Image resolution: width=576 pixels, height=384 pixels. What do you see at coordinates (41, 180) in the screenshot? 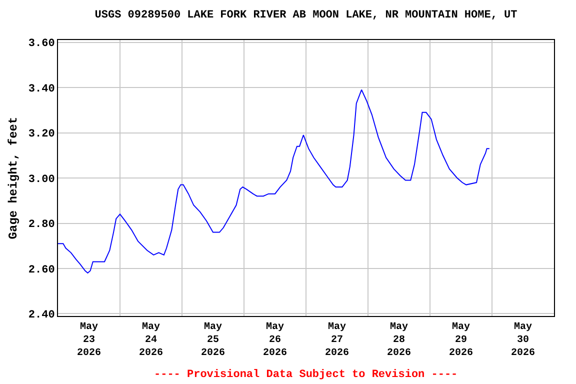
I see `y-tick-label: 3.00` at bounding box center [41, 180].